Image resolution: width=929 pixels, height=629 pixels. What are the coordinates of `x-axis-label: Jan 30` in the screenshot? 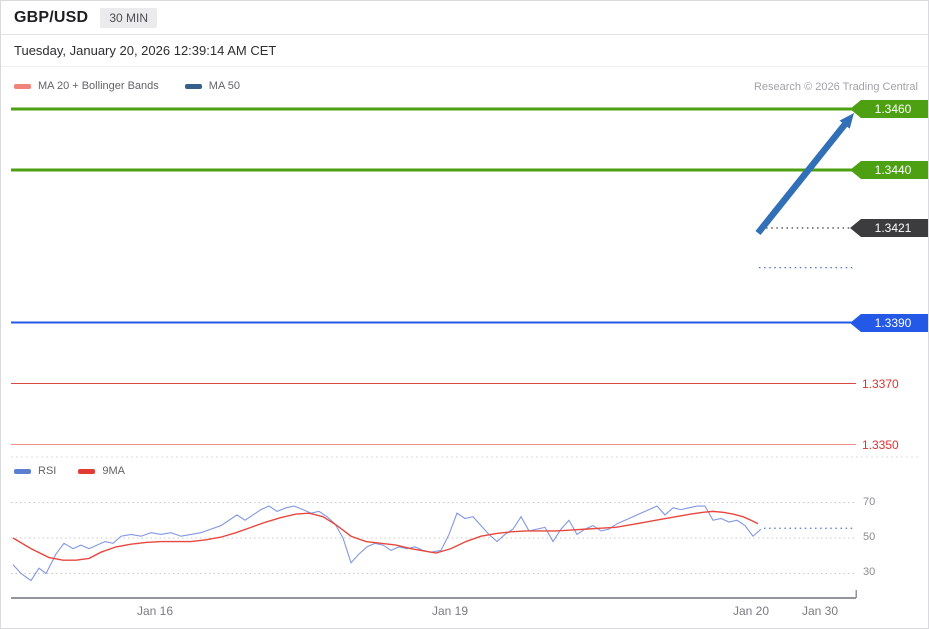 It's located at (820, 611).